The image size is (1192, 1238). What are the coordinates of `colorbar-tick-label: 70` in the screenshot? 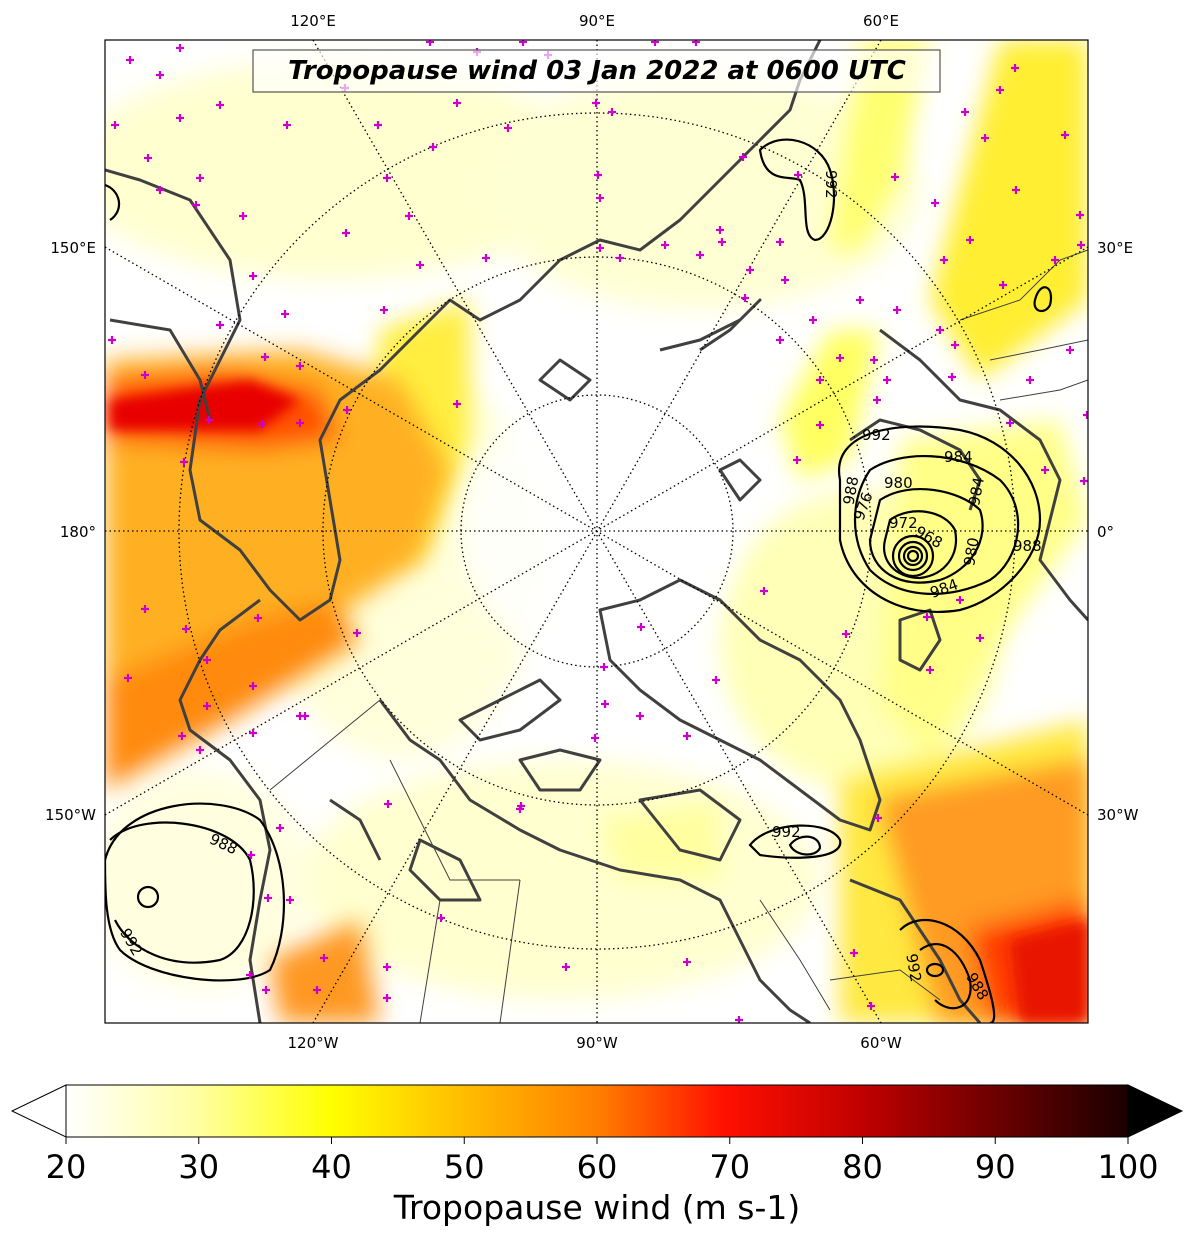 It's located at (729, 1167).